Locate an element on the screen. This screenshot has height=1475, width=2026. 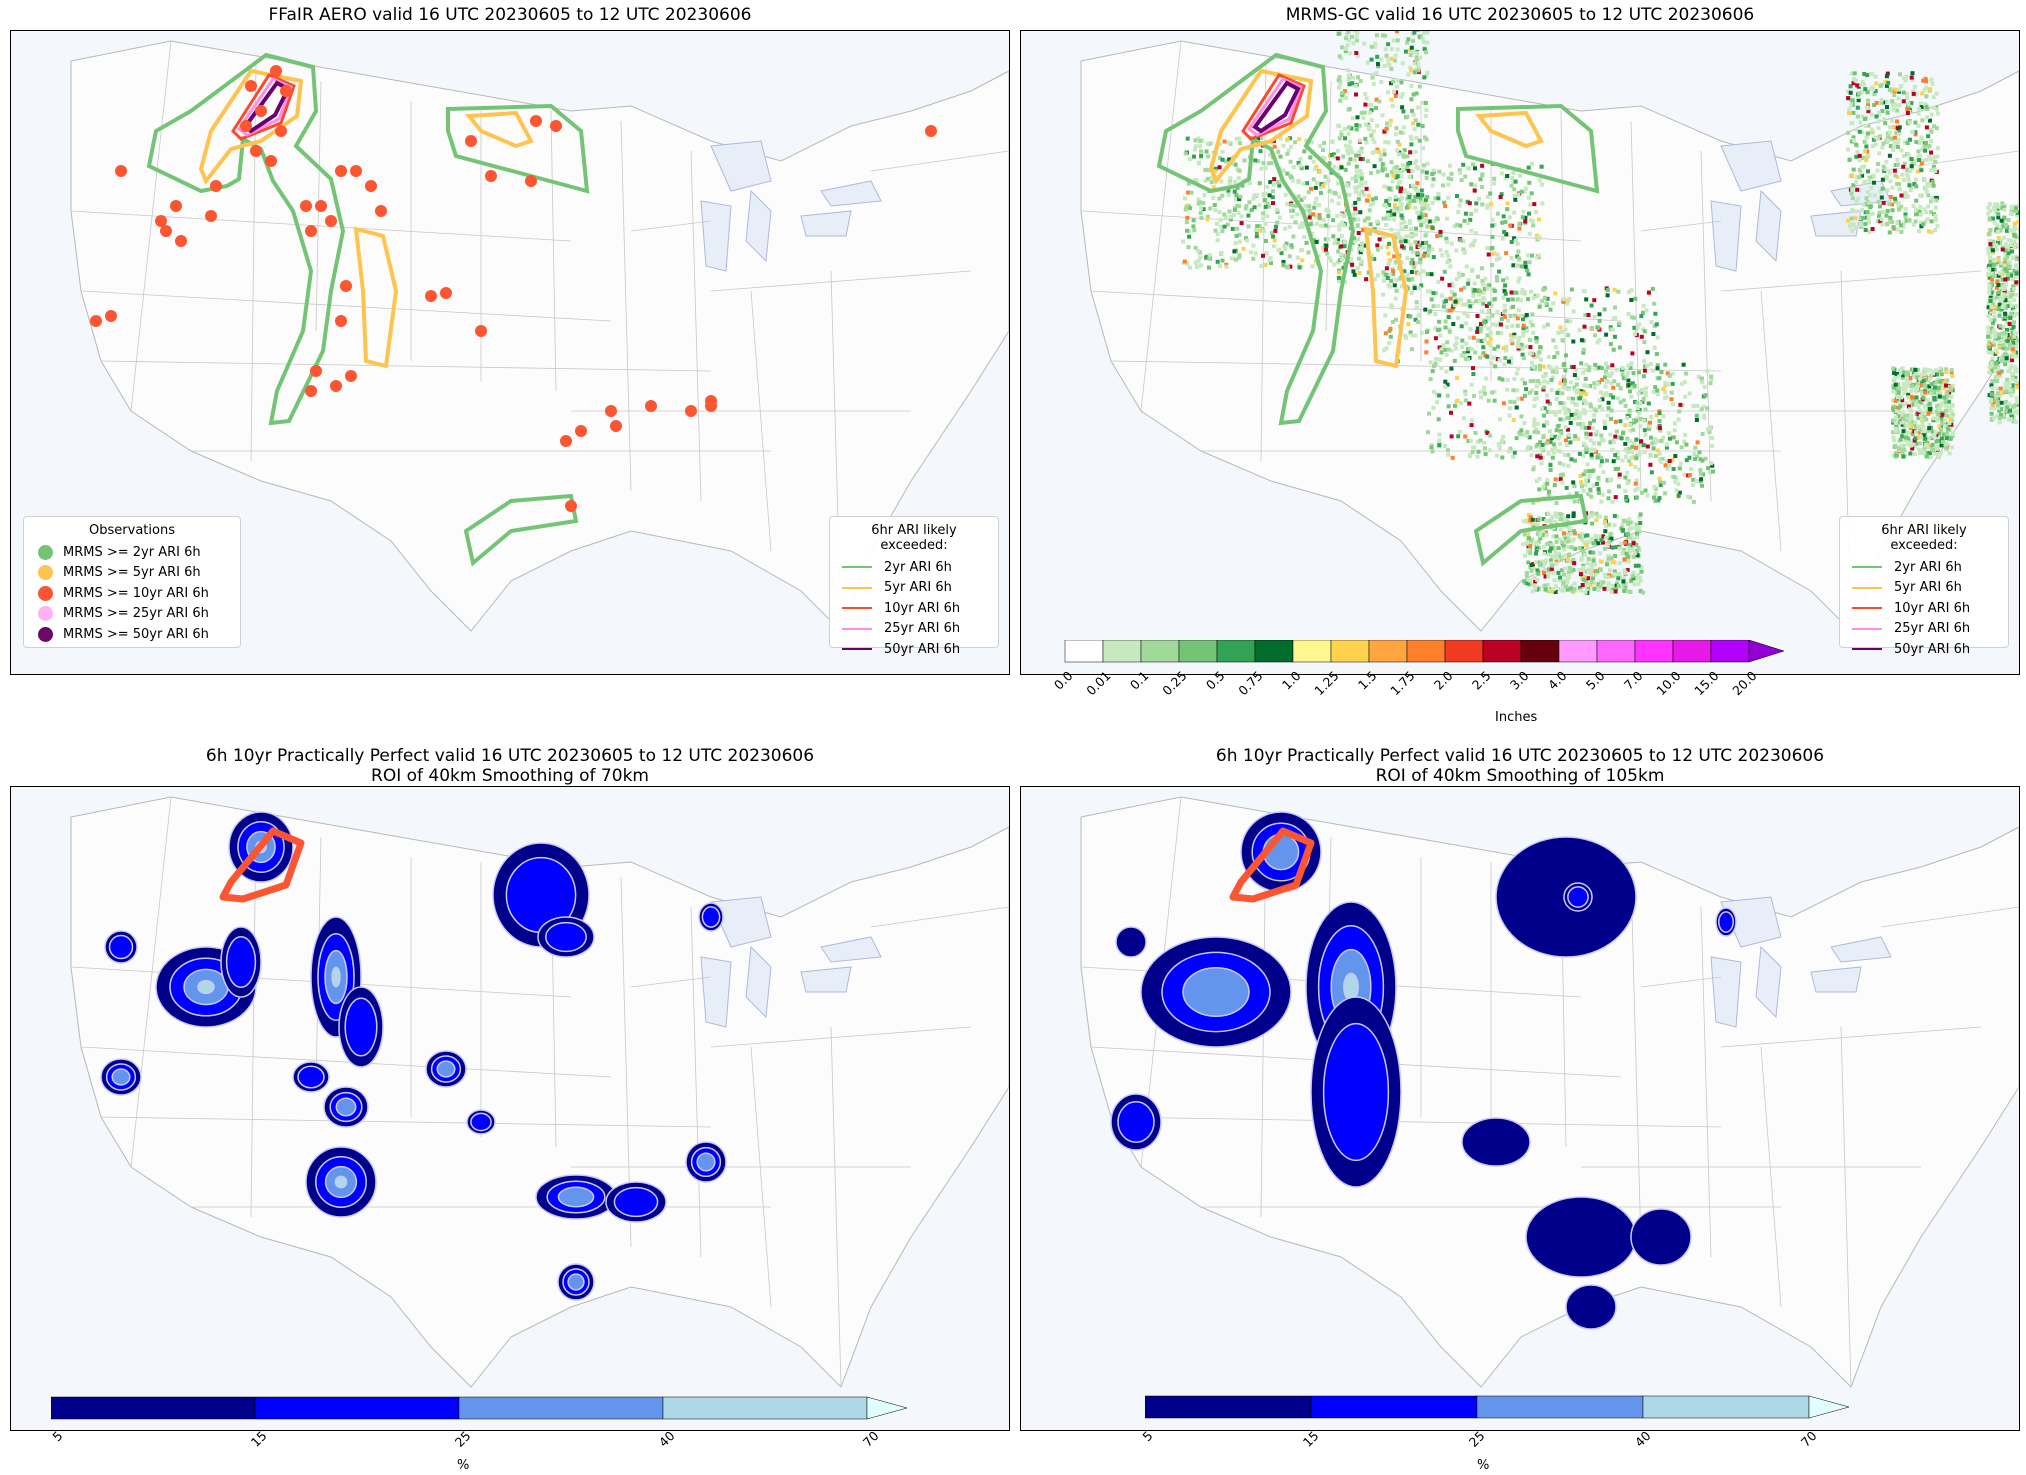
ari-legend-item: 2yr ARI 6h is located at coordinates (914, 567).